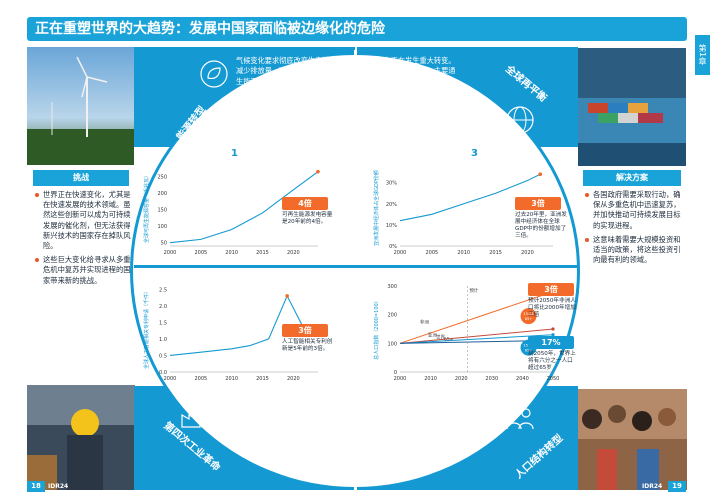 The image size is (710, 501). Describe the element at coordinates (393, 247) in the screenshot. I see `tick-label-y: 0%` at that location.